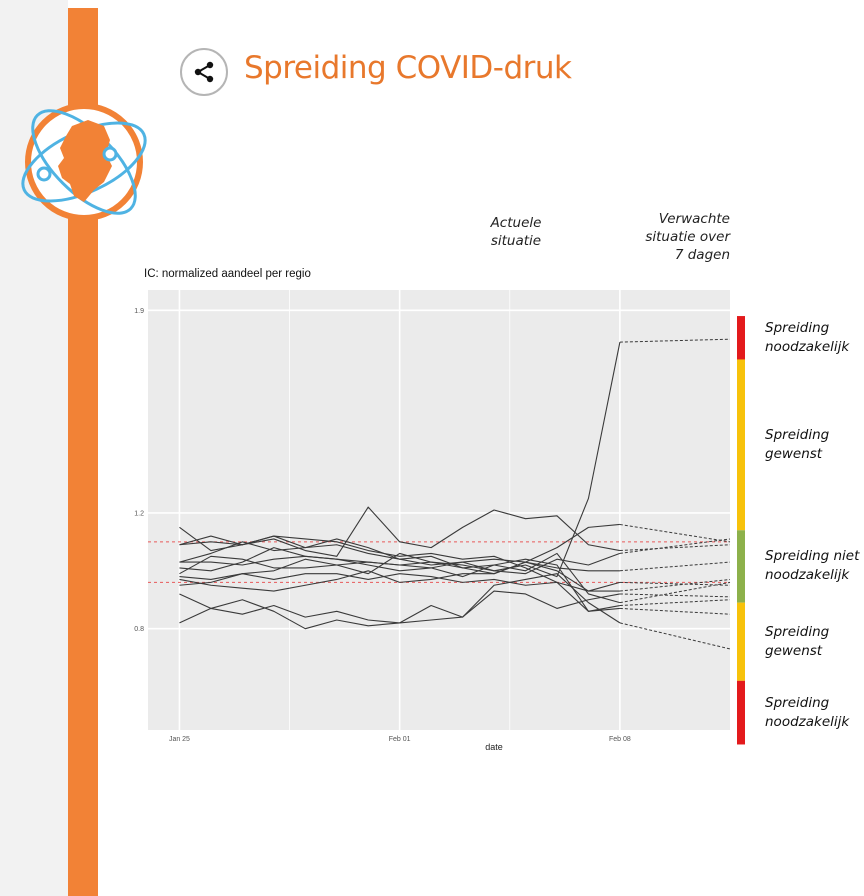  I want to click on y-tick-label: 1.2, so click(139, 513).